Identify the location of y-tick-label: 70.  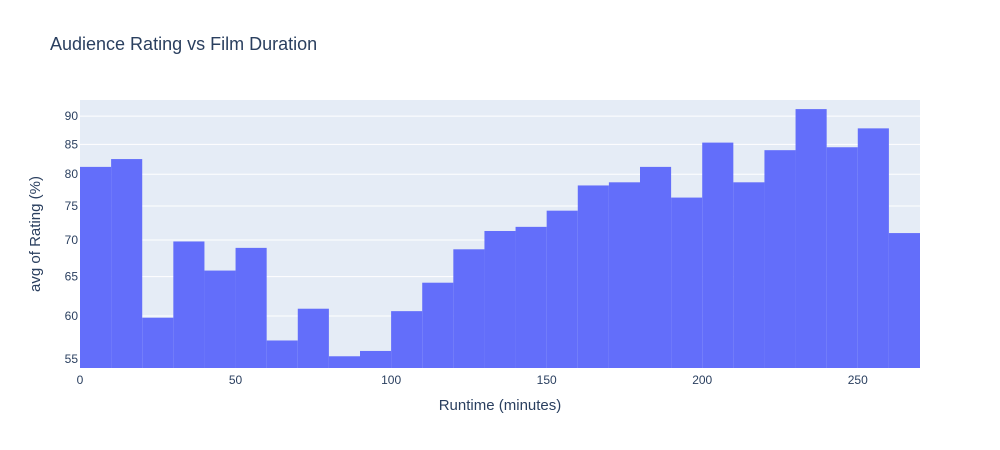
(72, 240).